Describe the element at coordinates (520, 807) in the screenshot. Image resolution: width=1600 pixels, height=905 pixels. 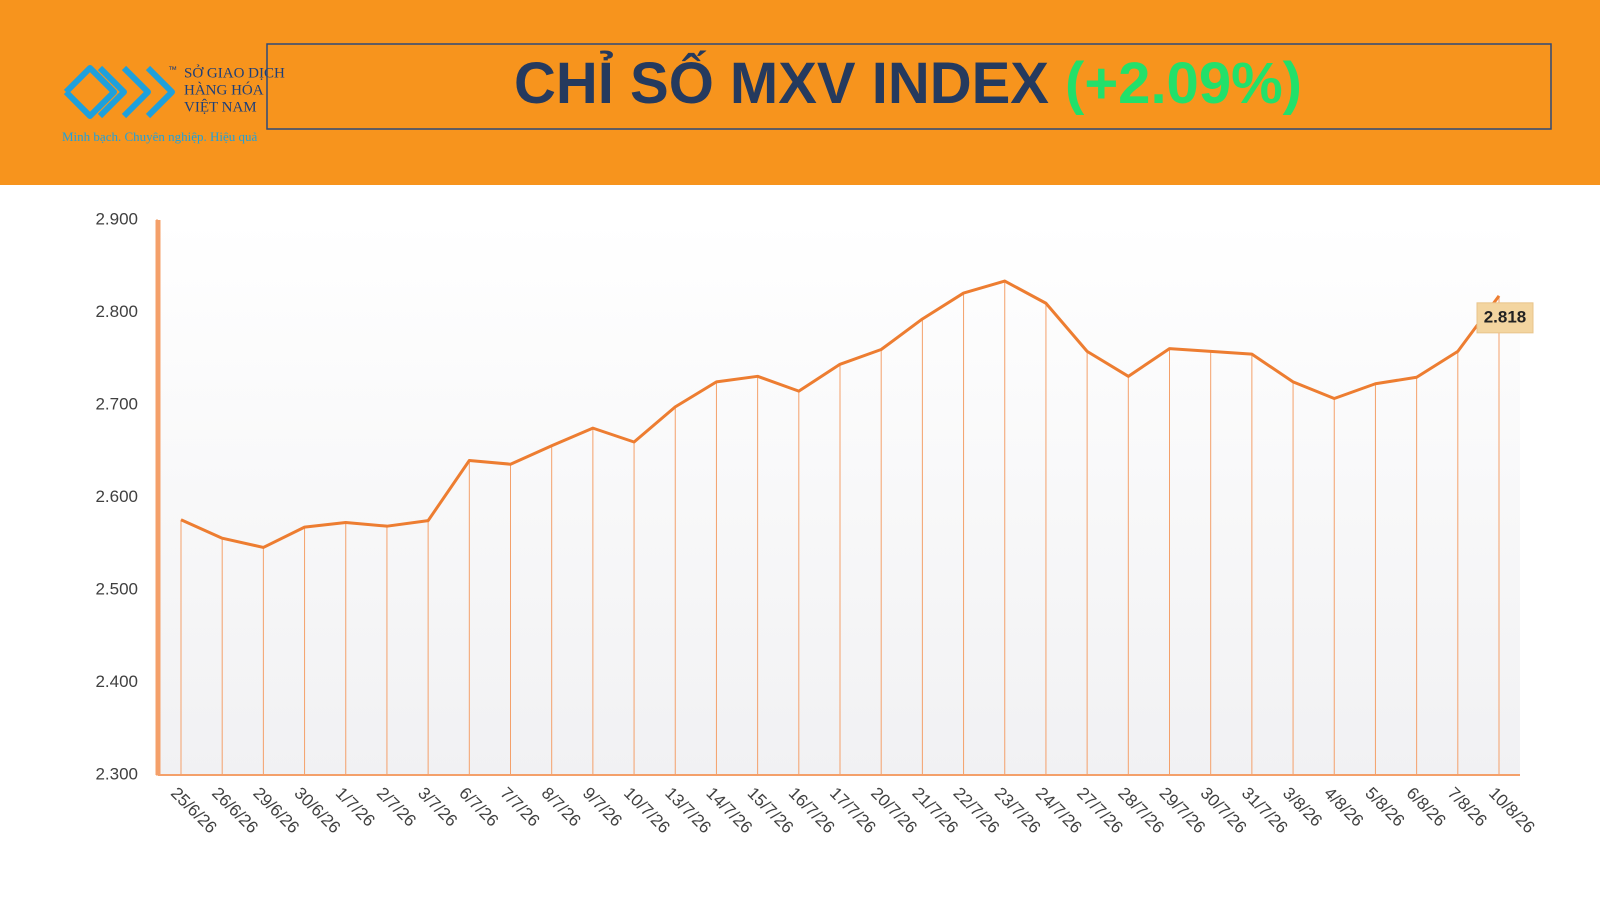
I see `x-tick-label: 7/7/26` at that location.